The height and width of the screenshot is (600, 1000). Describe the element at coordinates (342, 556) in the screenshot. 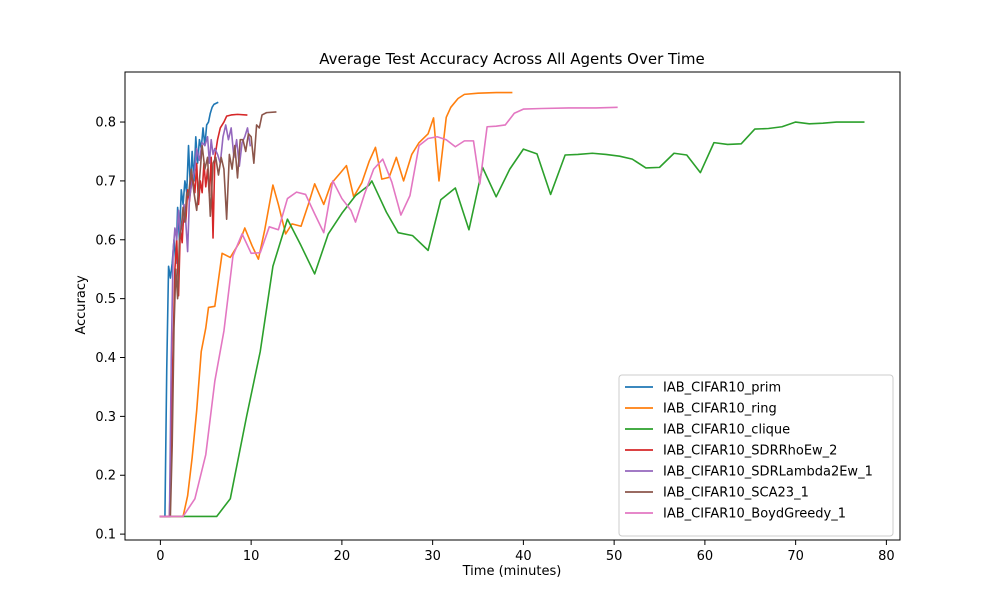

I see `x-tick-label: 20` at that location.